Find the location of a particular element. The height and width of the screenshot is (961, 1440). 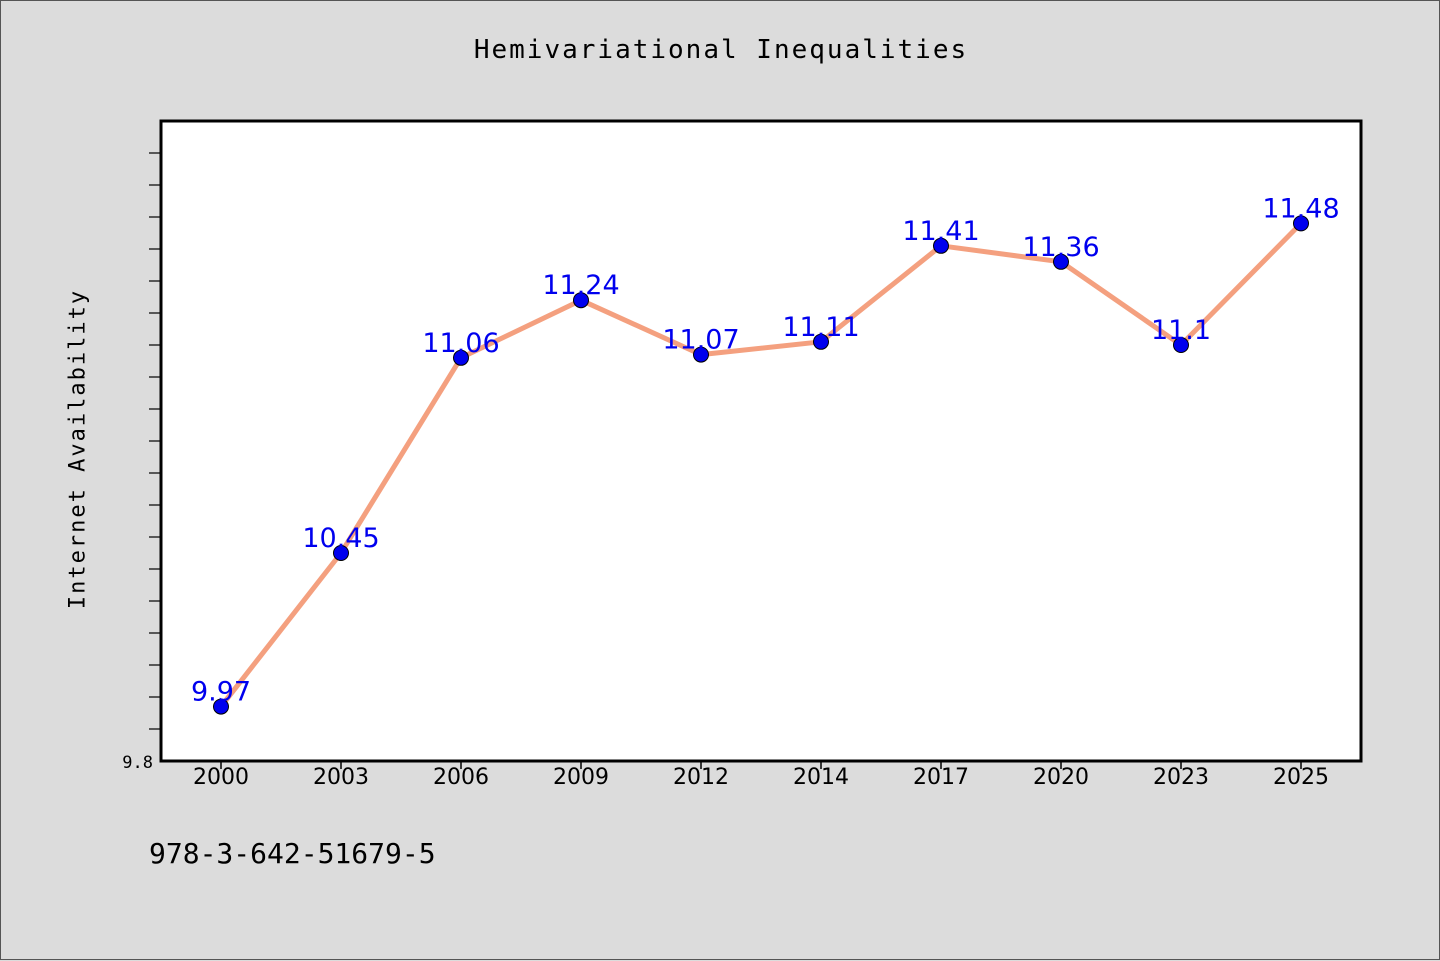

x-tick-label: 2012 is located at coordinates (701, 777).